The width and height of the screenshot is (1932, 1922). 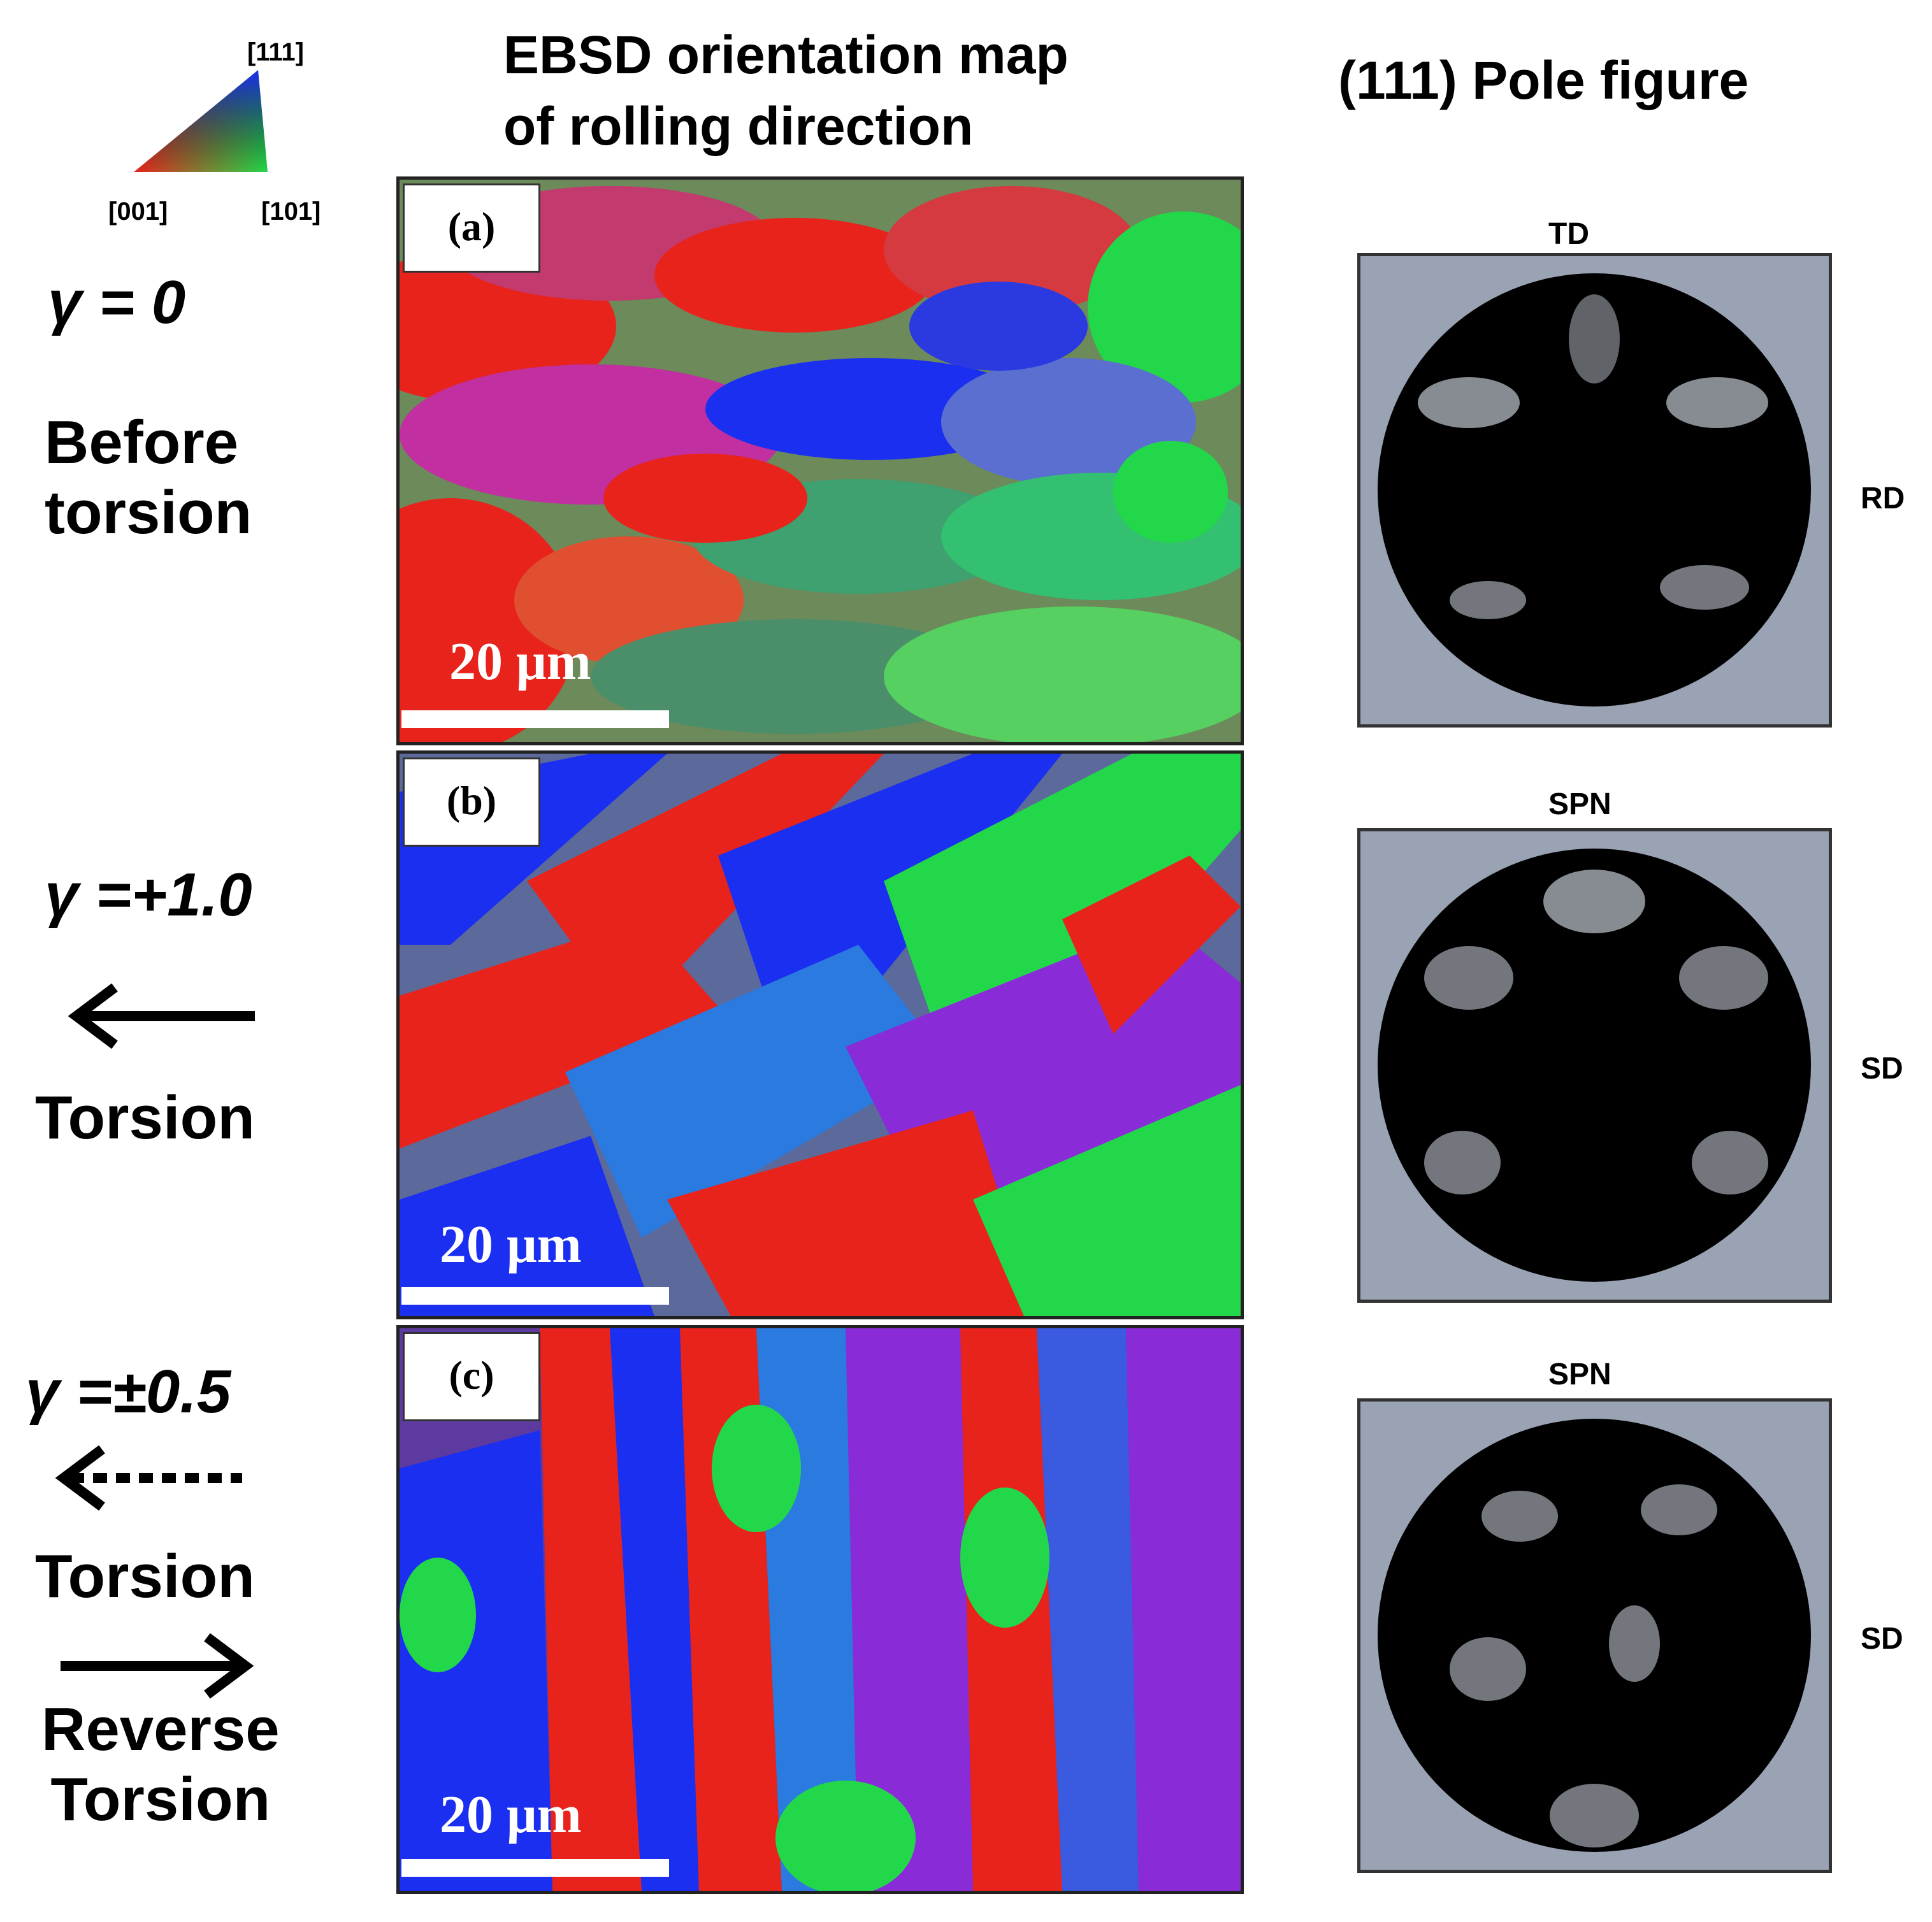 What do you see at coordinates (128, 1392) in the screenshot?
I see `row-c-gamma: γ =±0.5` at bounding box center [128, 1392].